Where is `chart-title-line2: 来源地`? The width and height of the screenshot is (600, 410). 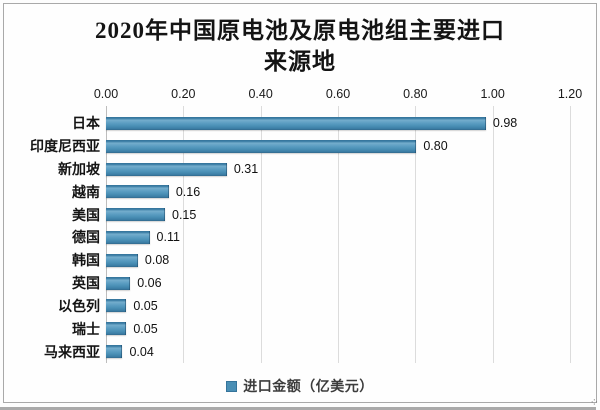
chart-title-line2: 来源地 is located at coordinates (300, 61).